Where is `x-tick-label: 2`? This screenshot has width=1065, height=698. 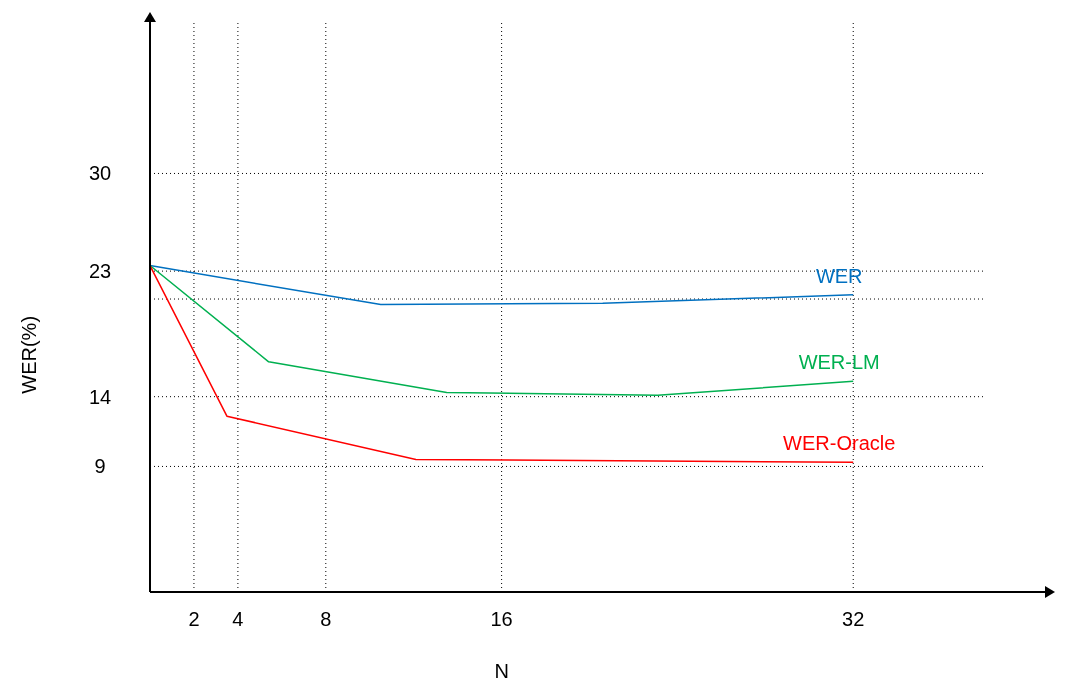 x-tick-label: 2 is located at coordinates (194, 619).